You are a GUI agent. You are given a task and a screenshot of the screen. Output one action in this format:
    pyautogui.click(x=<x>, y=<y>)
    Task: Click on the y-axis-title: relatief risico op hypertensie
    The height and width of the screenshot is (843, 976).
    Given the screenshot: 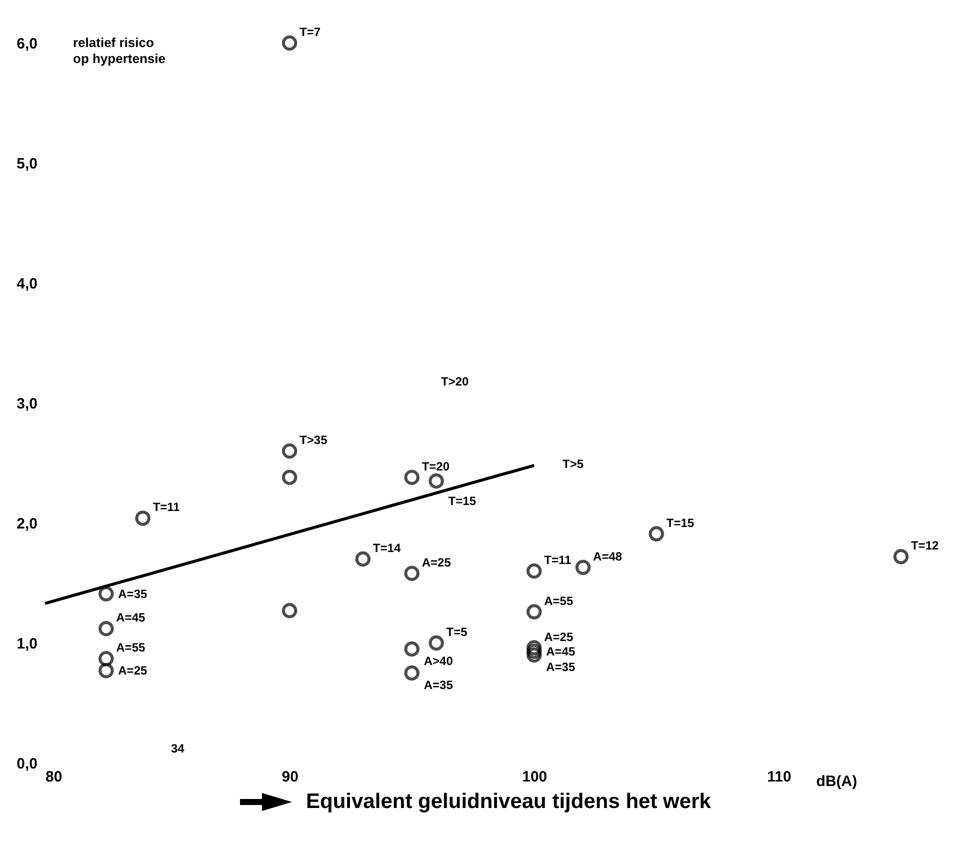 What is the action you would take?
    pyautogui.click(x=119, y=50)
    